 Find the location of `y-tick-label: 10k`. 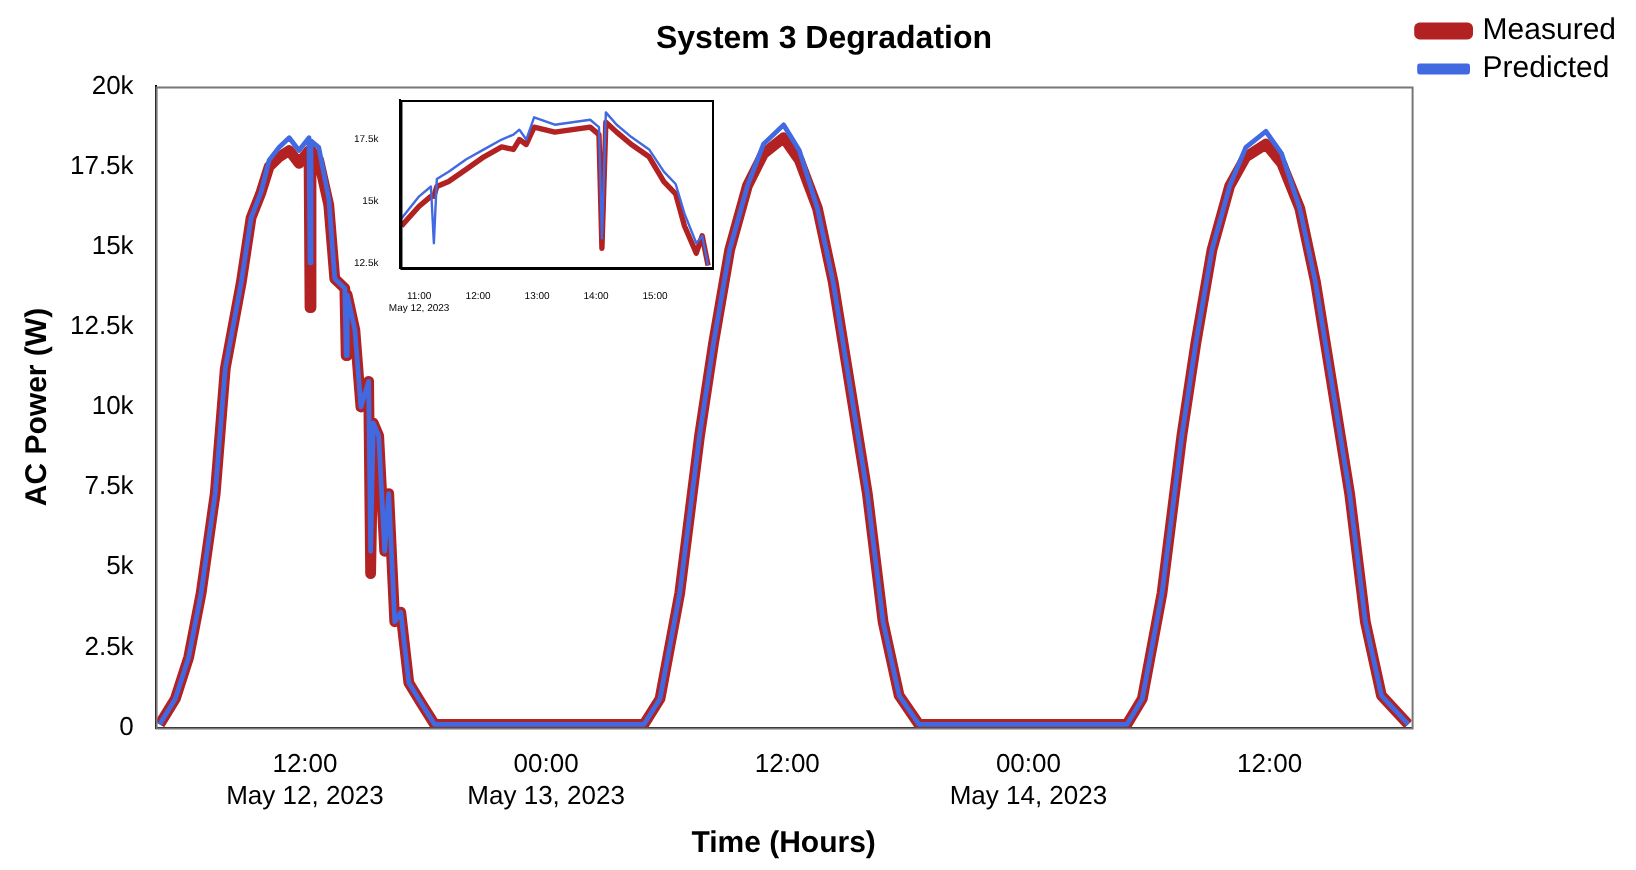

y-tick-label: 10k is located at coordinates (113, 405).